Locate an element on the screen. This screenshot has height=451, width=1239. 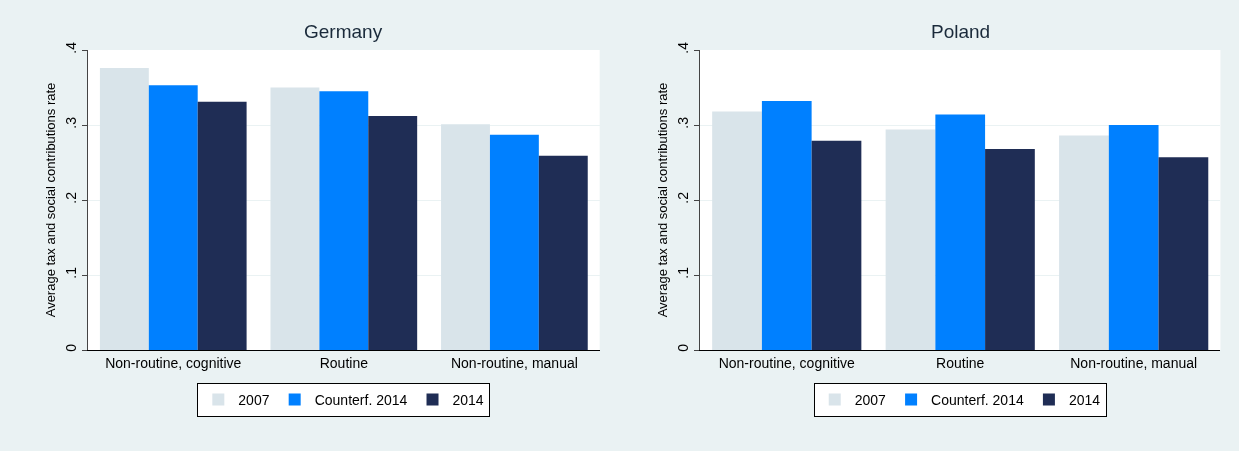
chart-title: Poland is located at coordinates (961, 31).